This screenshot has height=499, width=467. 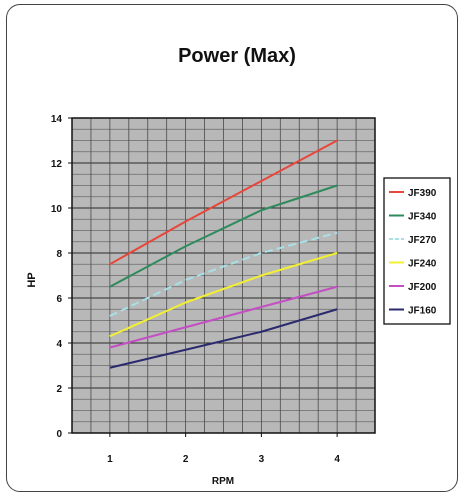 I want to click on series-line-jf240, so click(x=223, y=295).